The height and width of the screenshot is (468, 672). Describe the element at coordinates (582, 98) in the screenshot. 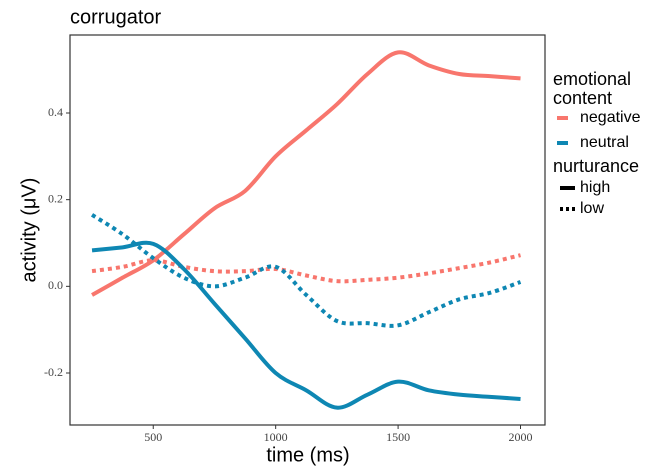

I see `legend-title: content` at that location.